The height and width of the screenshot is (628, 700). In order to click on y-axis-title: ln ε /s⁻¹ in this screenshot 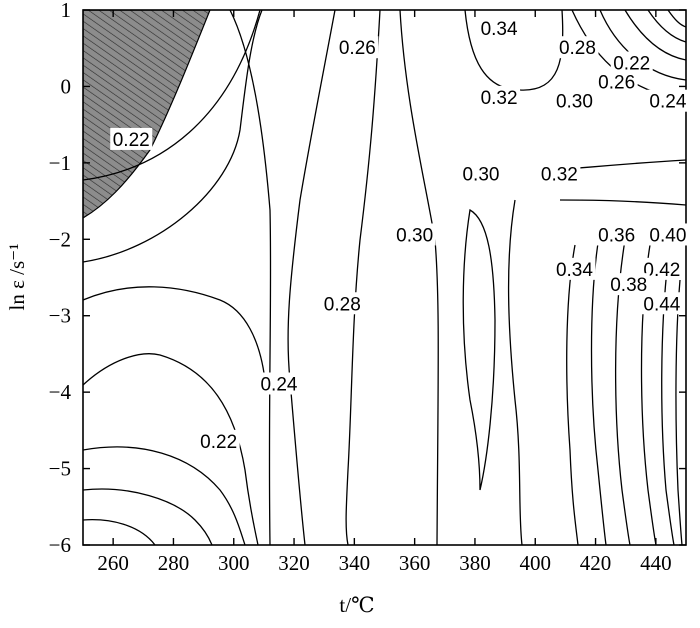, I will do `click(17, 276)`.